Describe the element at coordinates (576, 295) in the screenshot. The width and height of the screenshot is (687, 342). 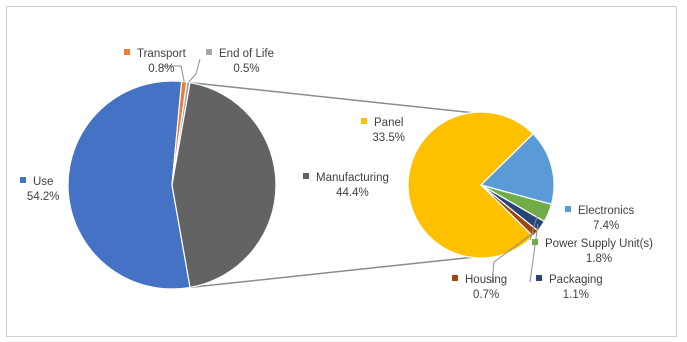
I see `label-value-packaging: 1.1%` at that location.